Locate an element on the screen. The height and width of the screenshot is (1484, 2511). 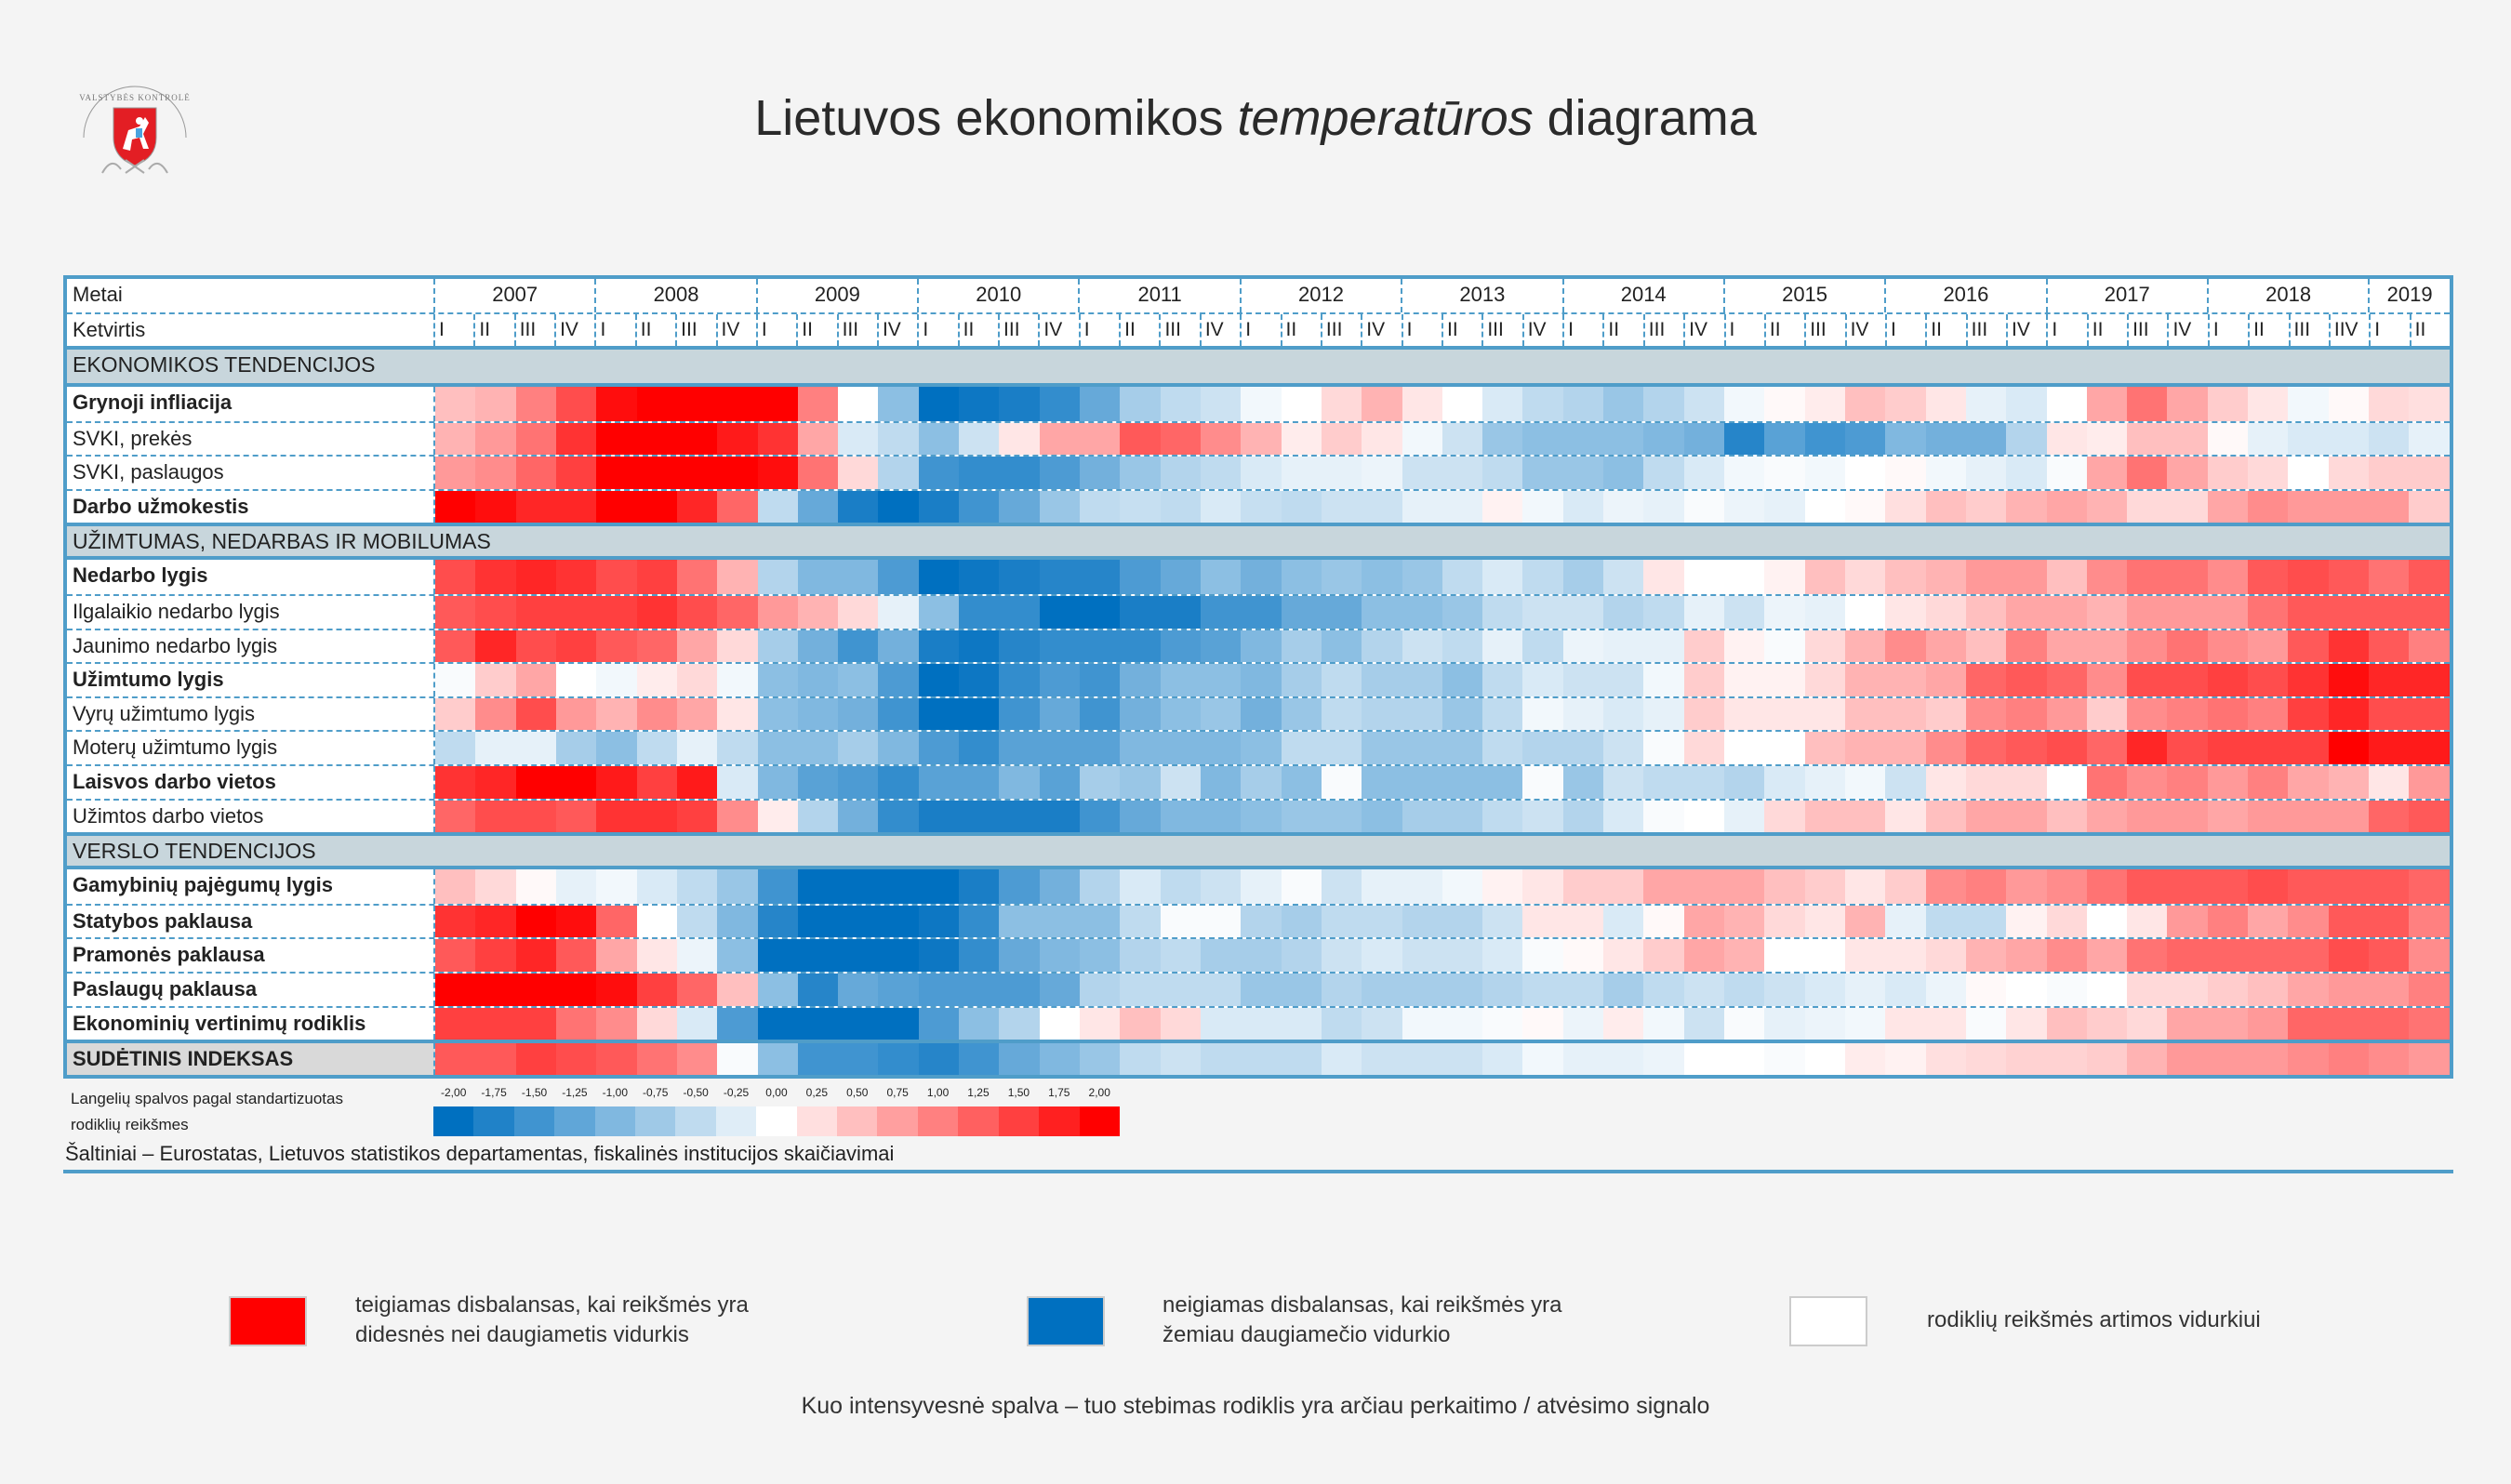
heatmap-cells is located at coordinates (1442, 680).